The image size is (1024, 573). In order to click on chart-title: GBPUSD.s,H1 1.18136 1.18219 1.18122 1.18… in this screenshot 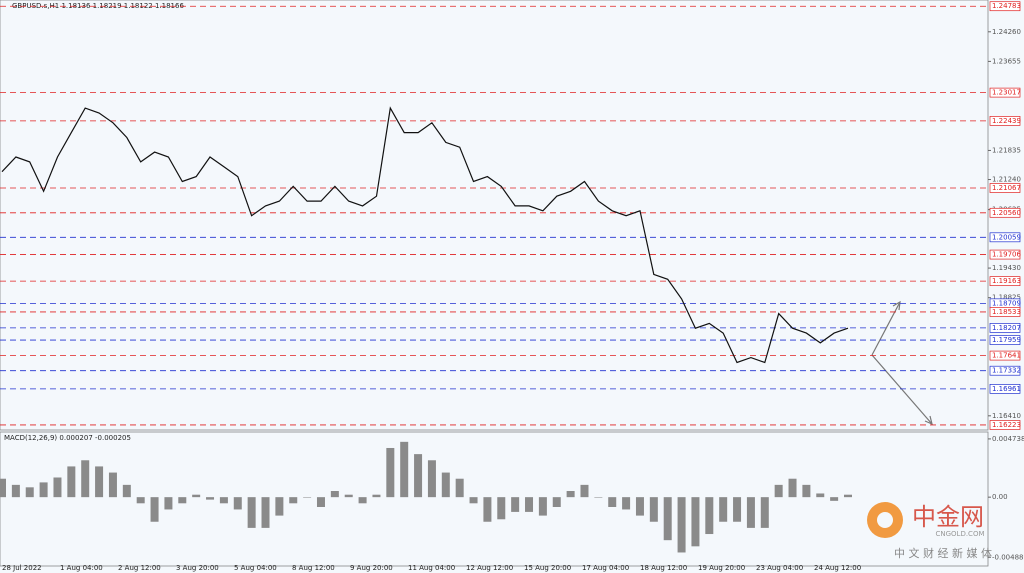, I will do `click(98, 6)`.